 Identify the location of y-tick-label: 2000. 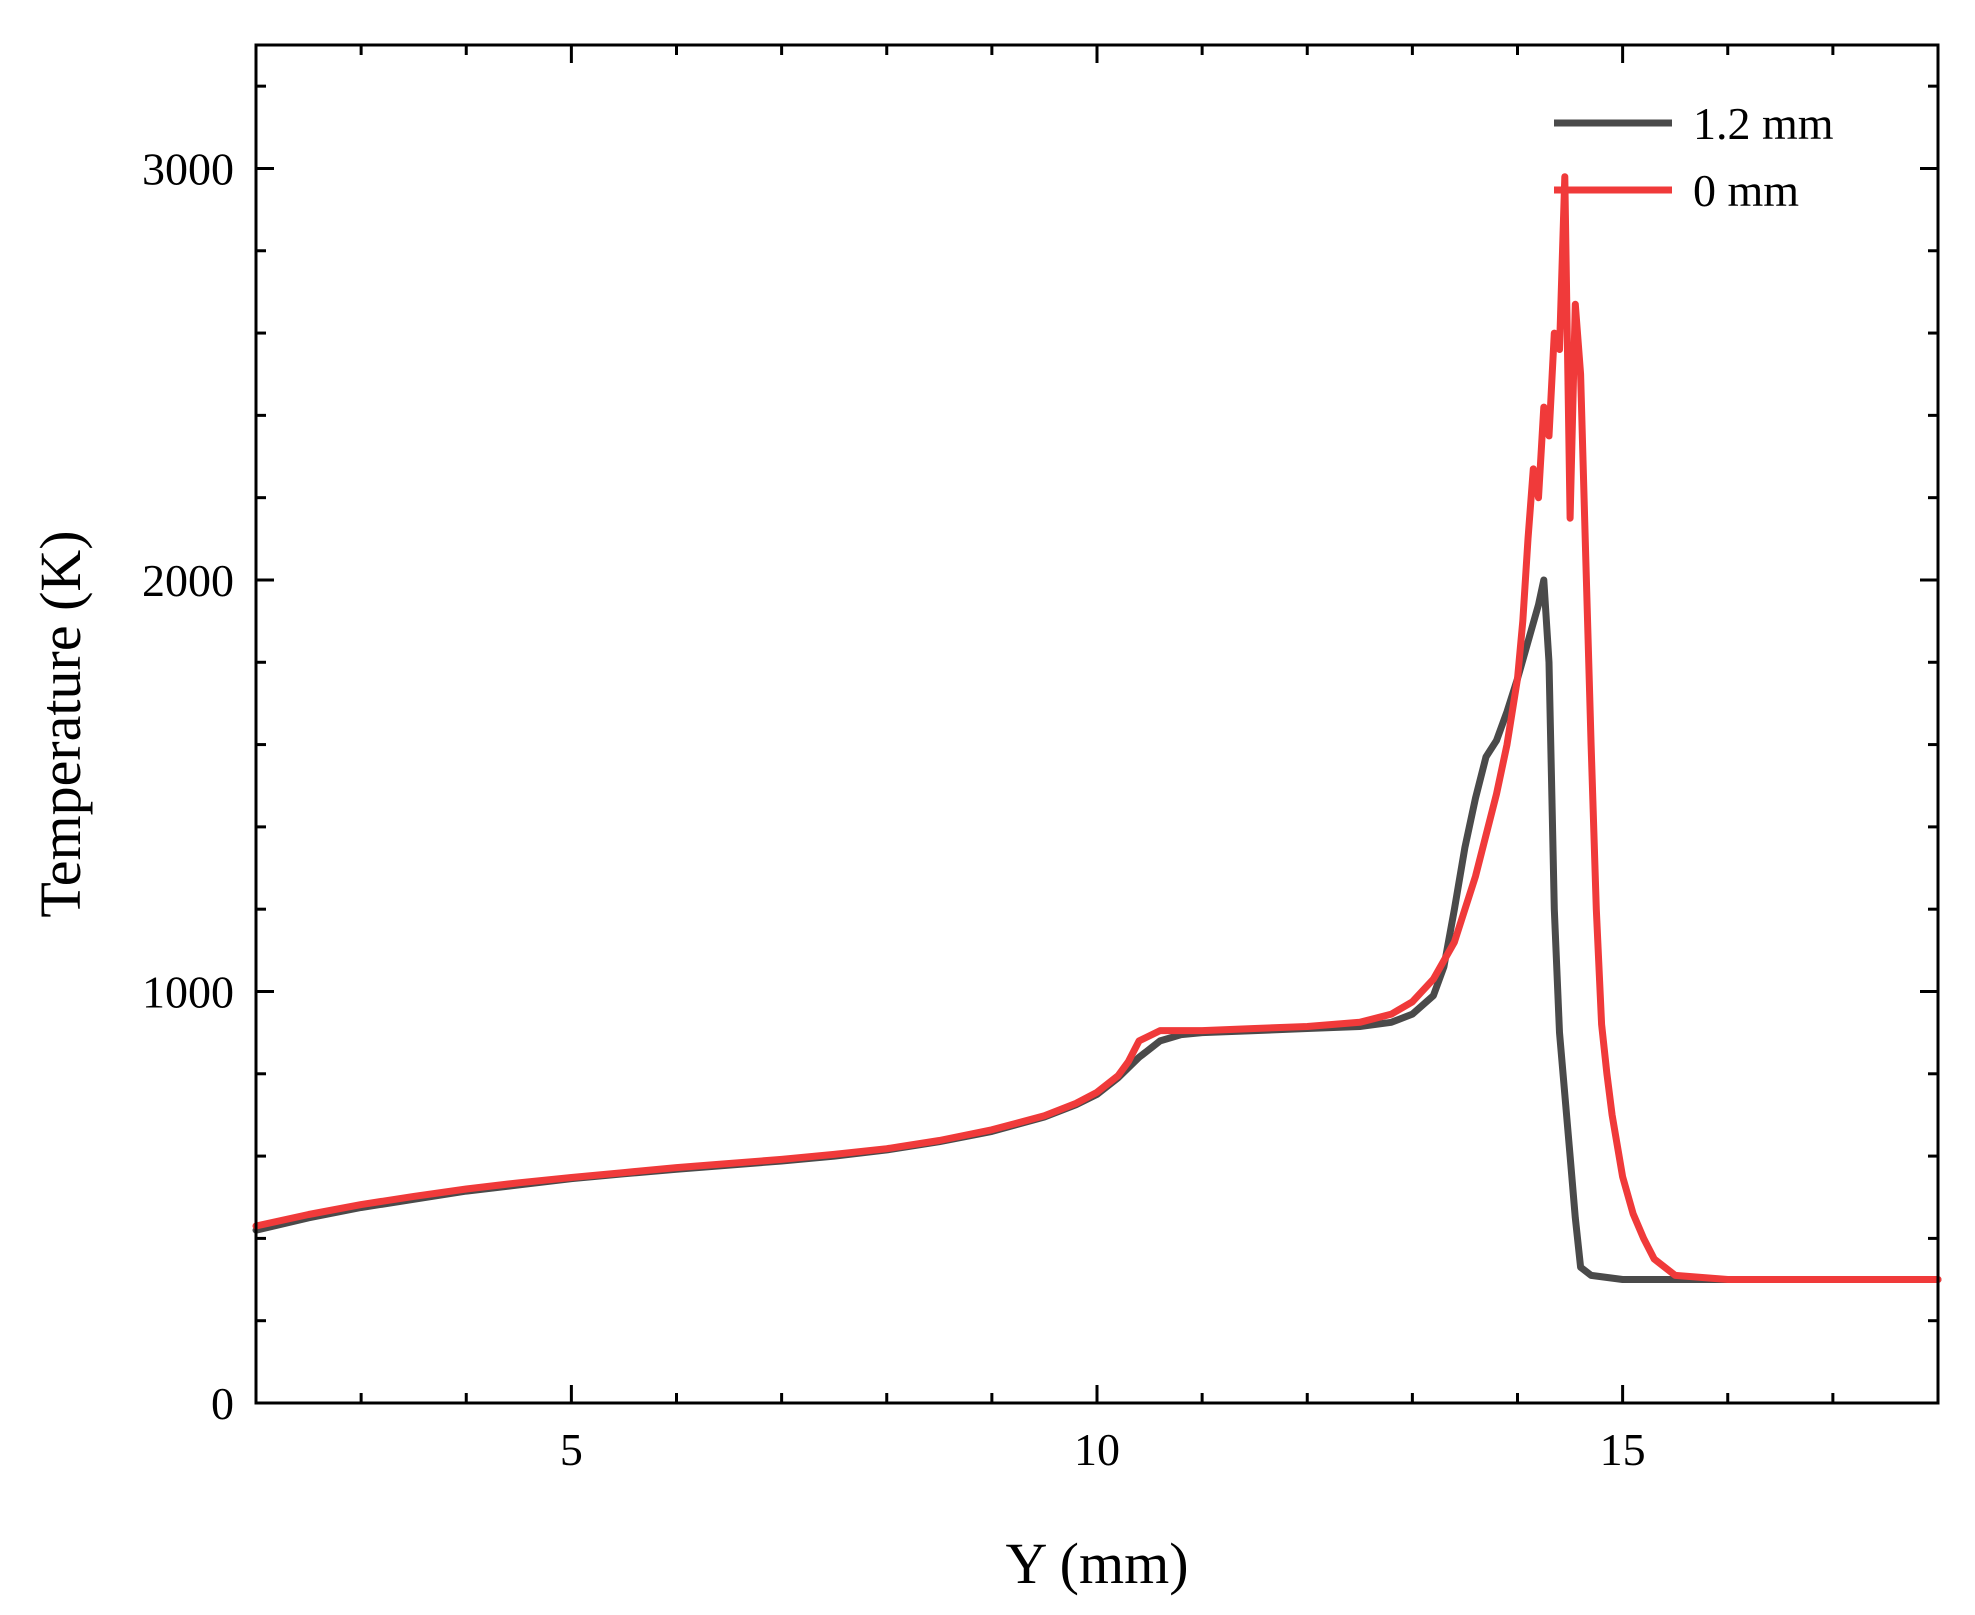
(188, 580).